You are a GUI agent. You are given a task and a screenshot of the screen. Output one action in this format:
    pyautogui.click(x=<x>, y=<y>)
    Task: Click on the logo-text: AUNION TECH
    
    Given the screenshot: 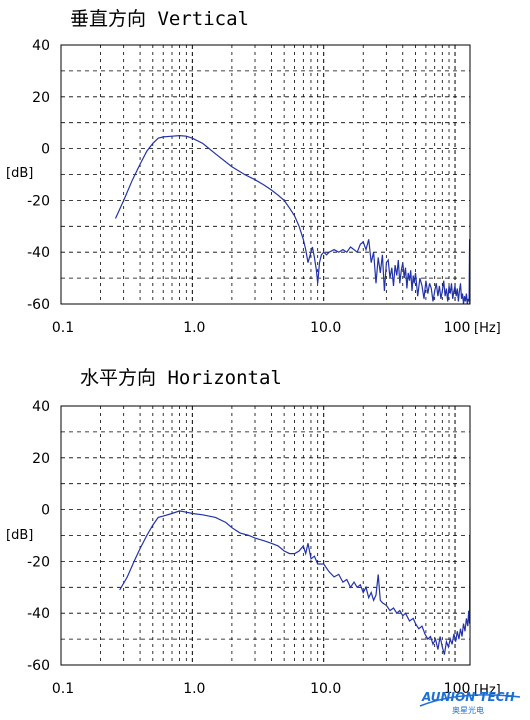 What is the action you would take?
    pyautogui.click(x=468, y=697)
    